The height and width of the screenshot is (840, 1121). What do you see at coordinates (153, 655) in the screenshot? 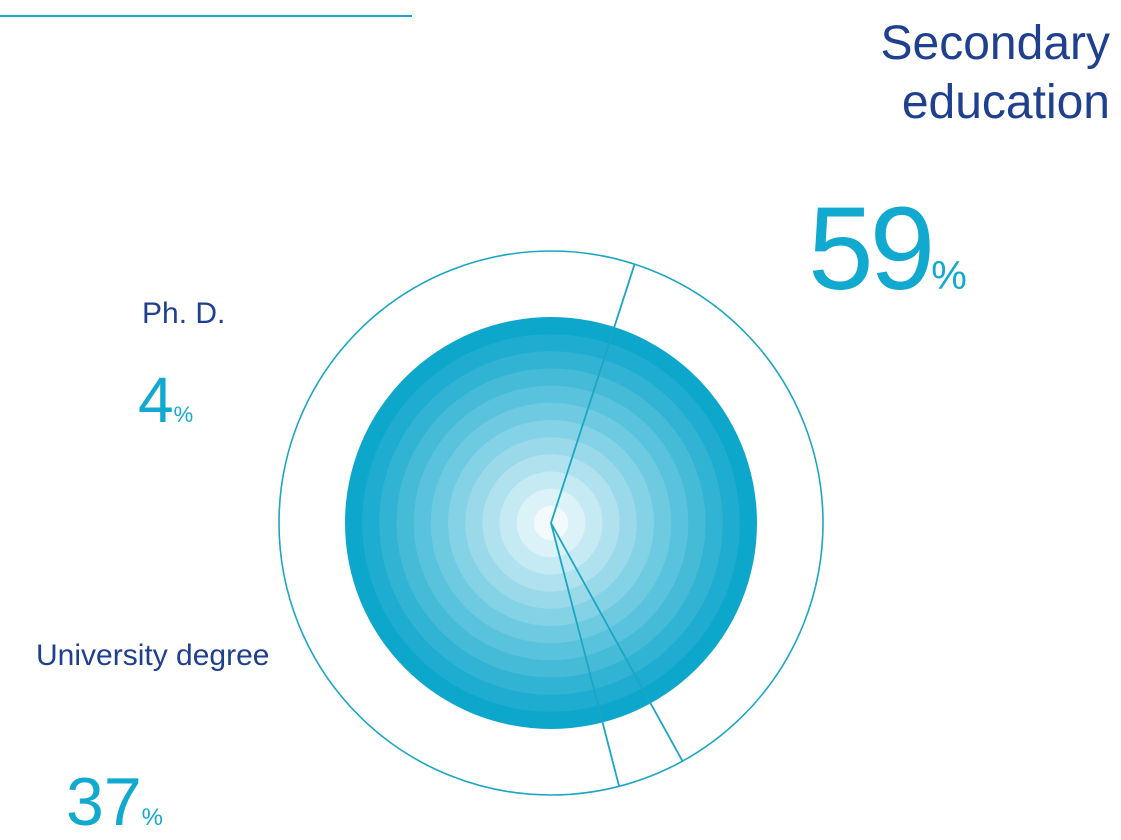
I see `label-university-degree: University degree` at bounding box center [153, 655].